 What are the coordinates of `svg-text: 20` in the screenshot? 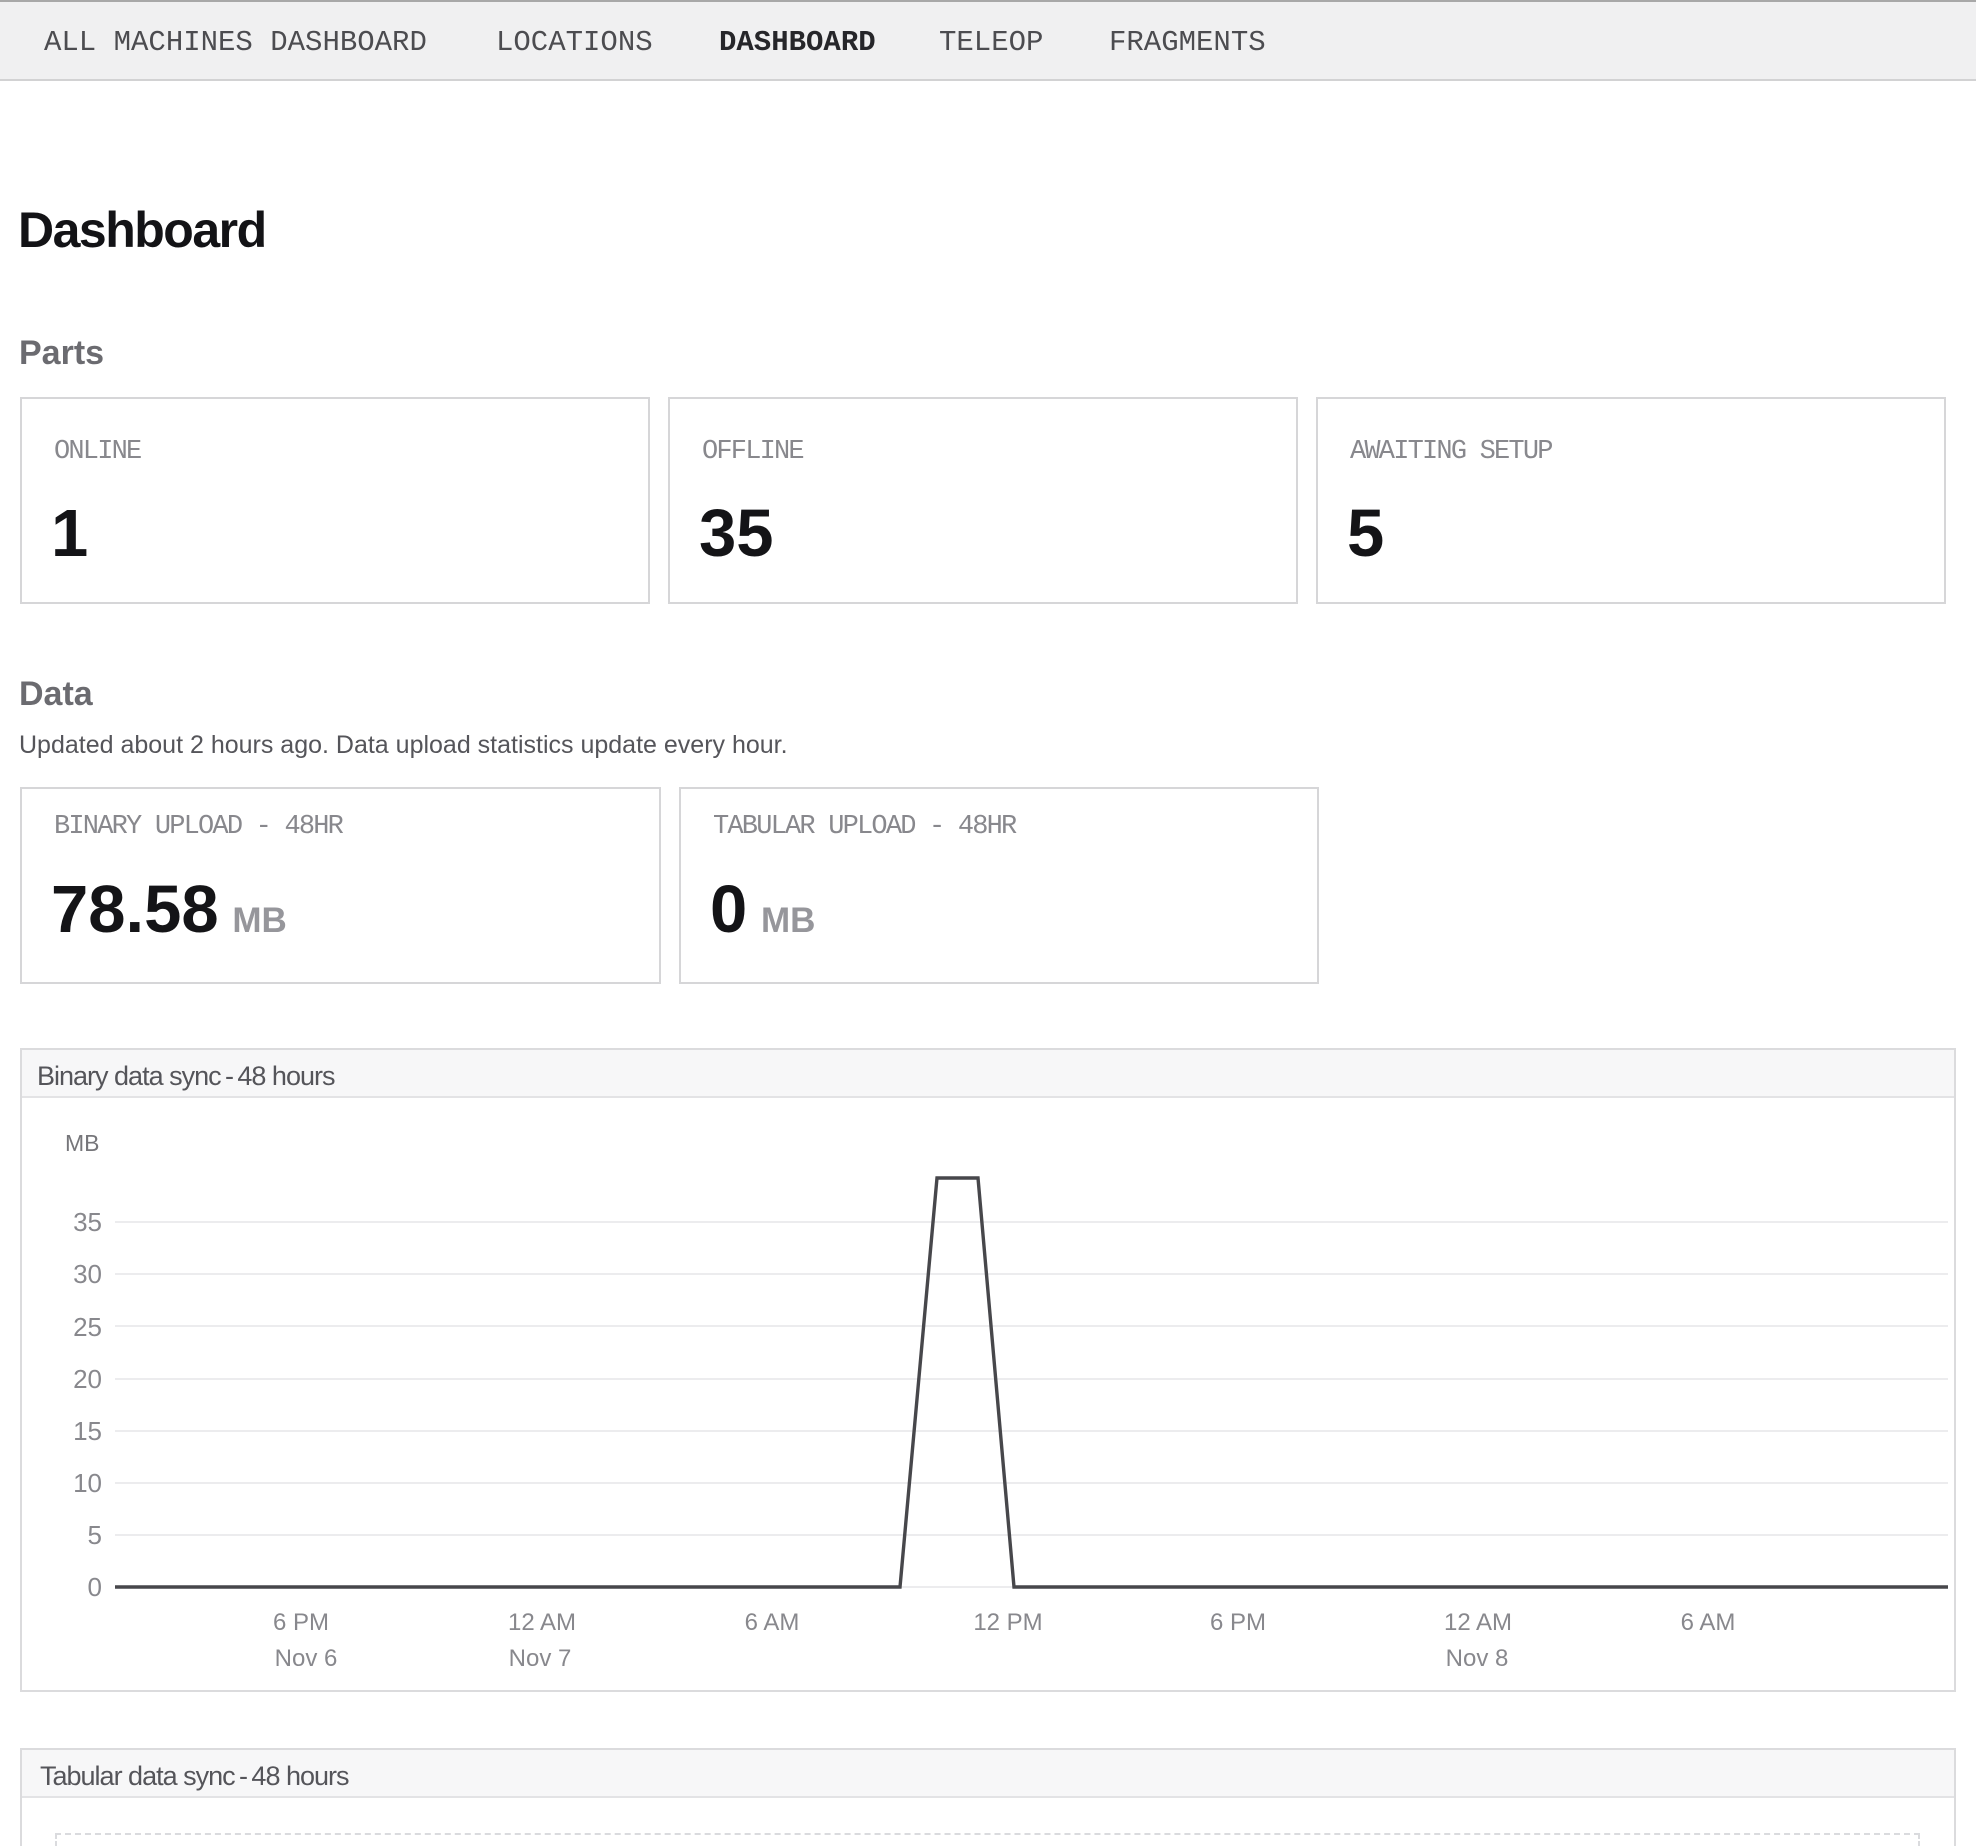 It's located at (87, 1379).